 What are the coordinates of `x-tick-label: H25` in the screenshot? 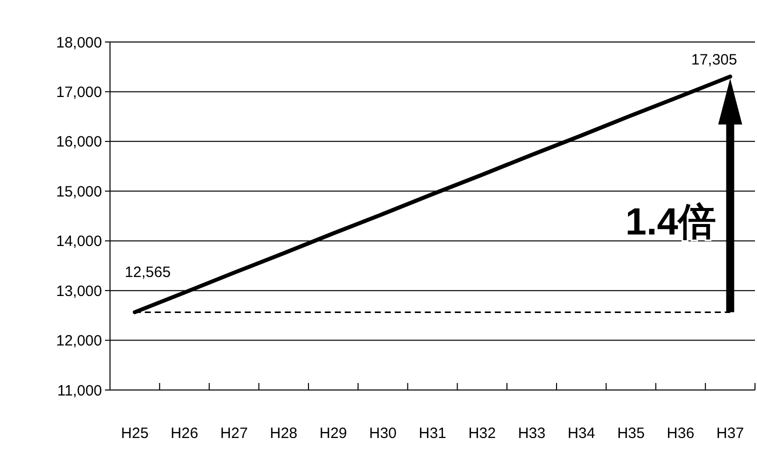 It's located at (135, 433).